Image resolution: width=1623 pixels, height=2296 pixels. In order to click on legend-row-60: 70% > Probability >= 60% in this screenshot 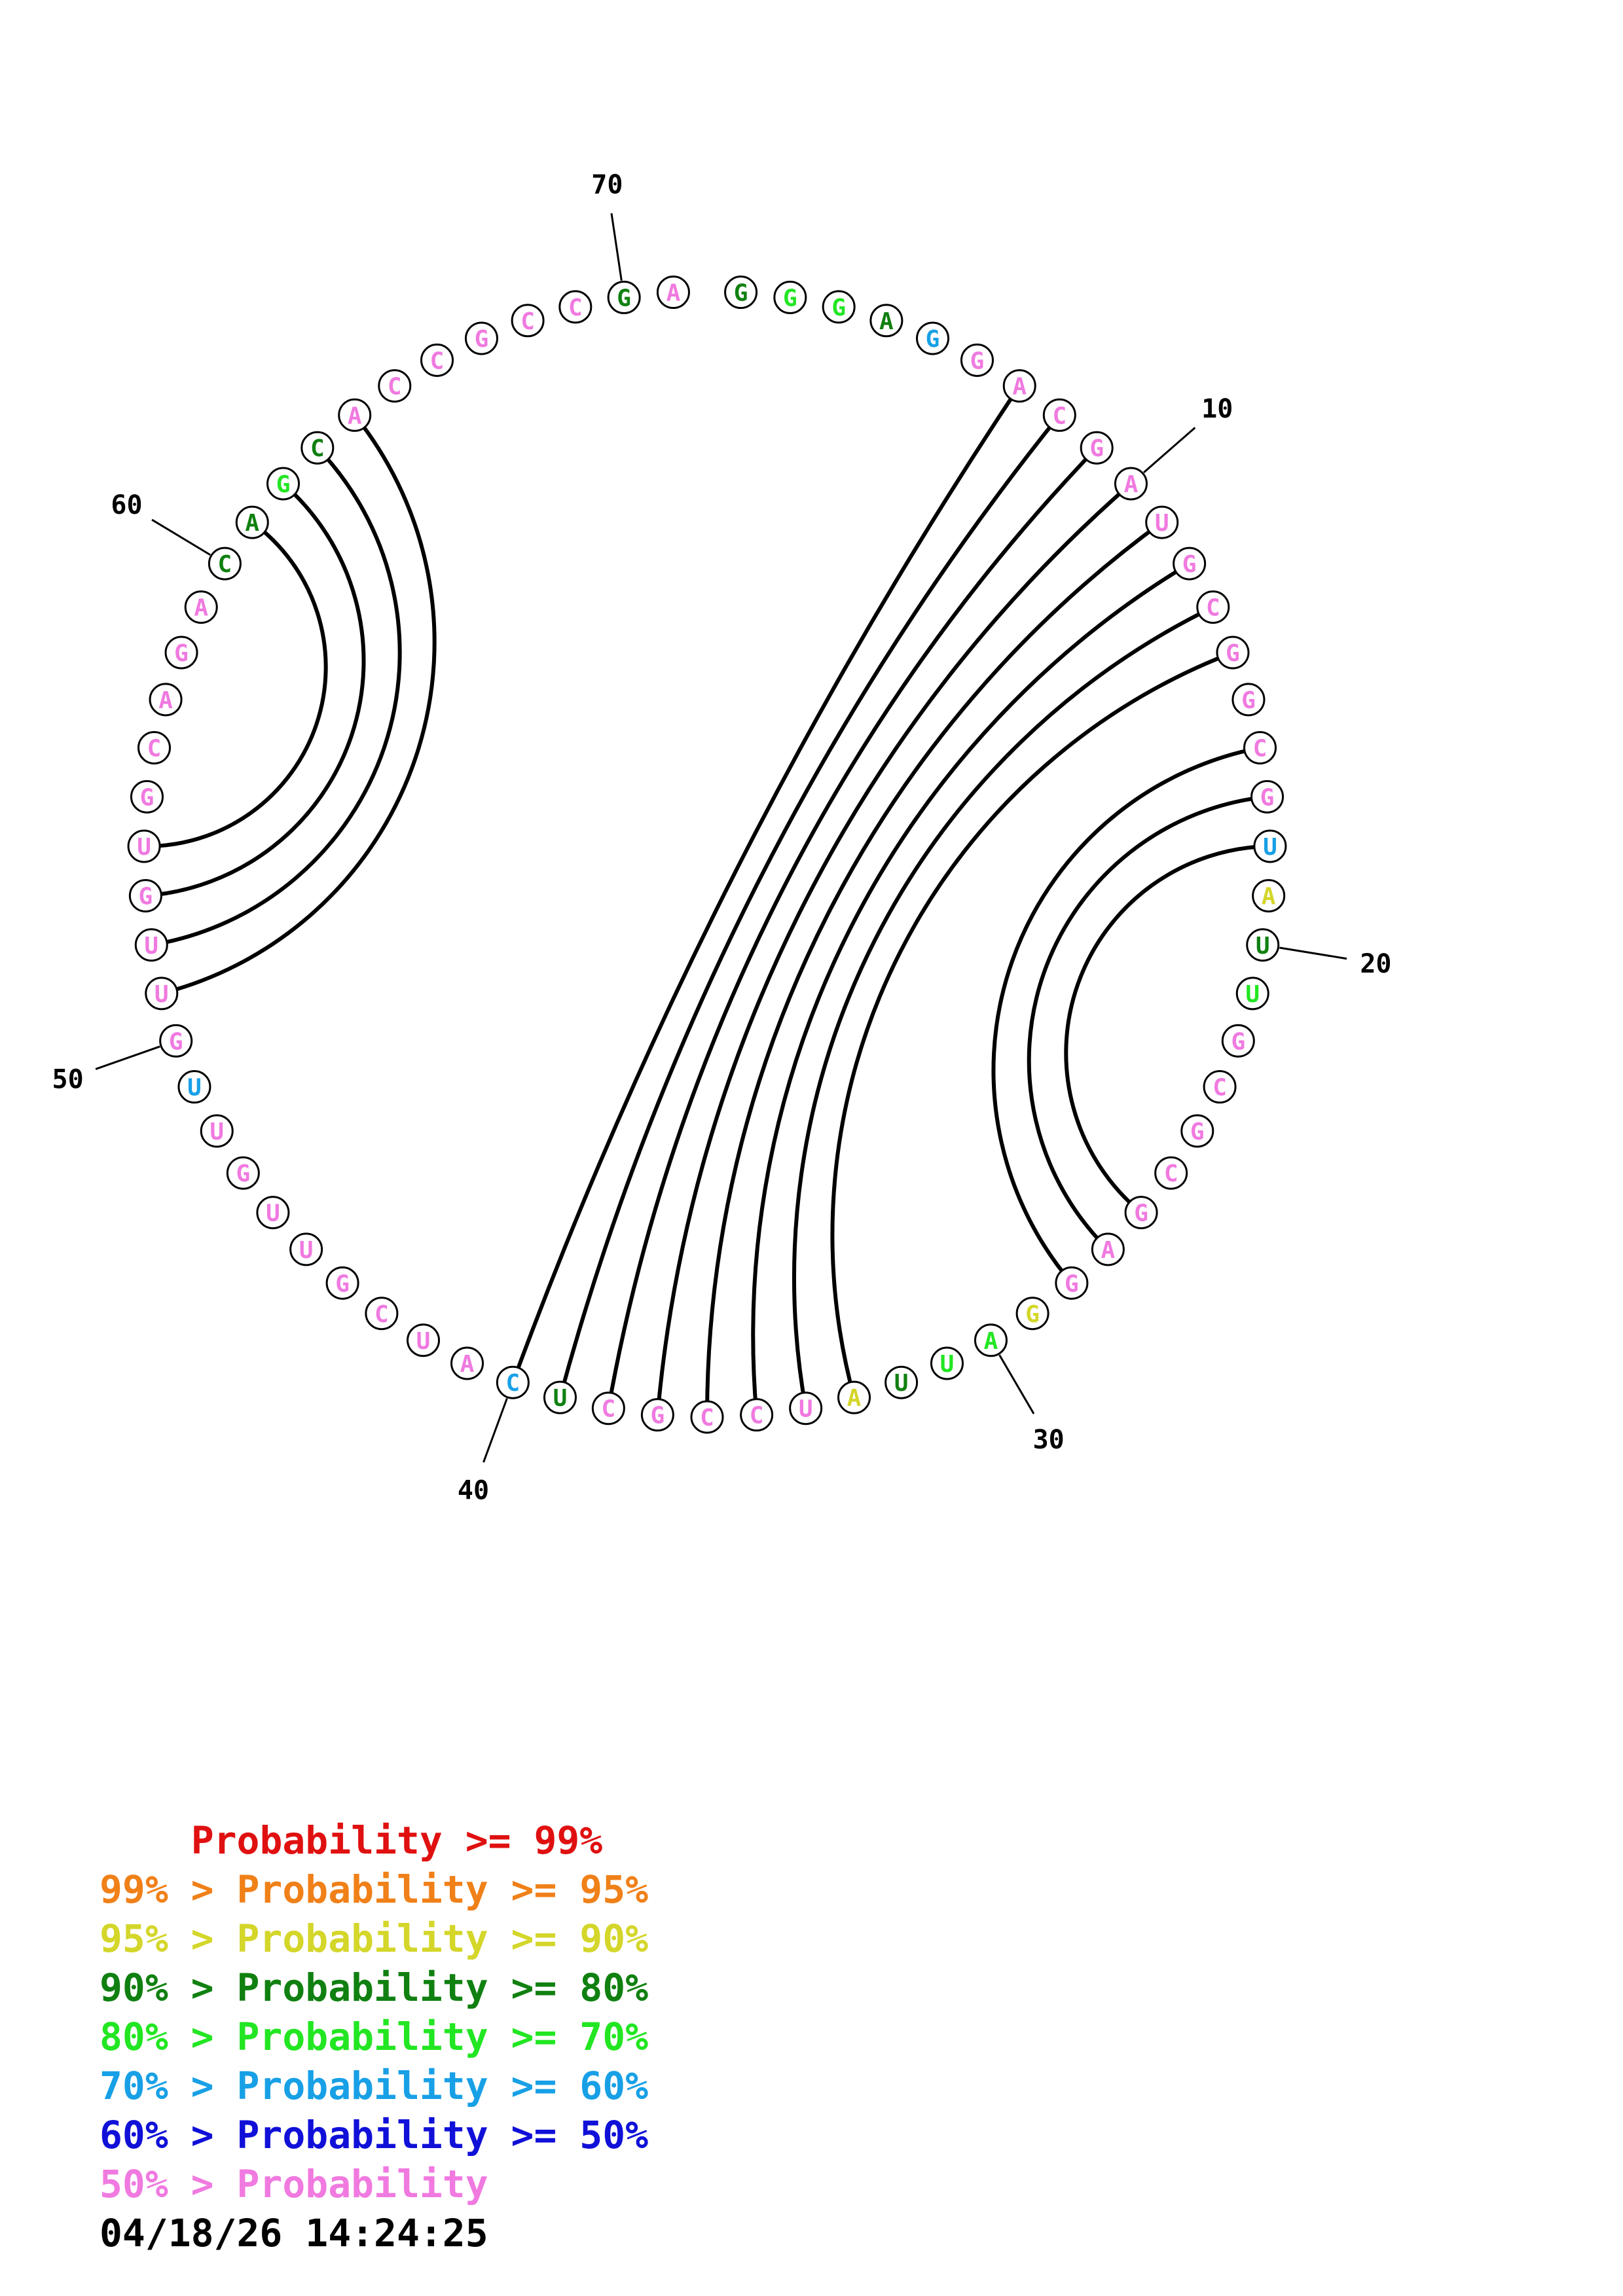, I will do `click(374, 2086)`.